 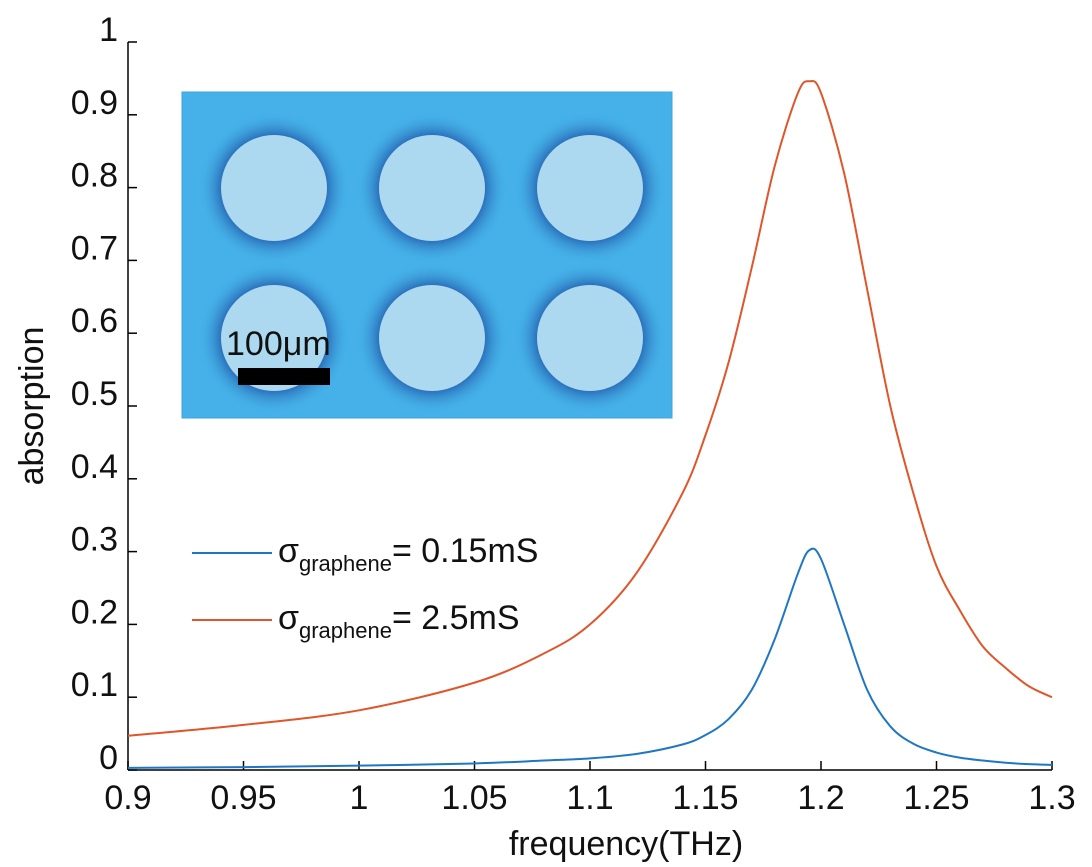 I want to click on x-tick-label: 1.25, so click(x=936, y=798).